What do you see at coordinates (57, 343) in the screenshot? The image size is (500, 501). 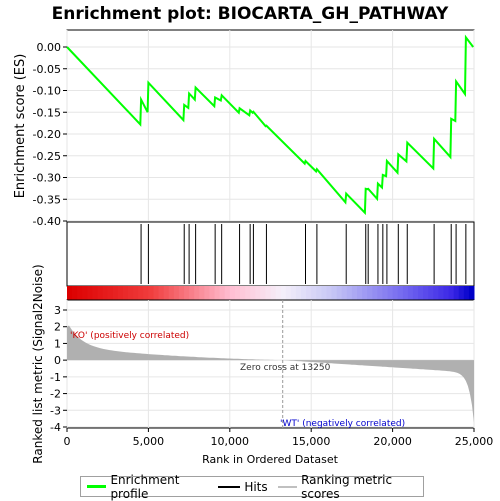 I see `metric-tick-label: 1` at bounding box center [57, 343].